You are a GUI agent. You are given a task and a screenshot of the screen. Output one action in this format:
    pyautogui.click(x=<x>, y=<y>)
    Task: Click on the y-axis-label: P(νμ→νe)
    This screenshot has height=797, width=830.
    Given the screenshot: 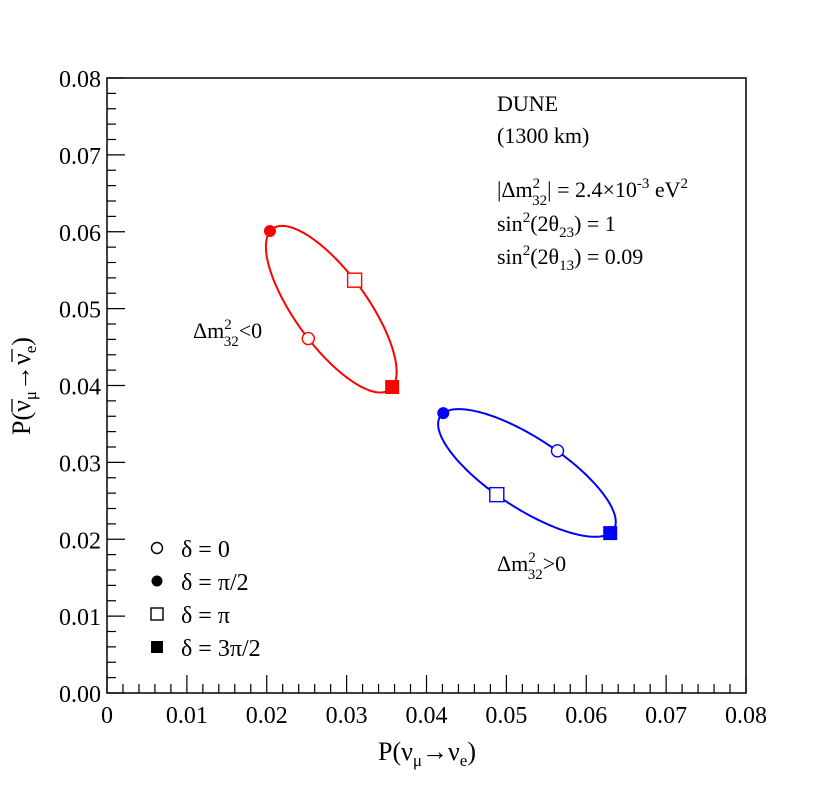 What is the action you would take?
    pyautogui.click(x=23, y=386)
    